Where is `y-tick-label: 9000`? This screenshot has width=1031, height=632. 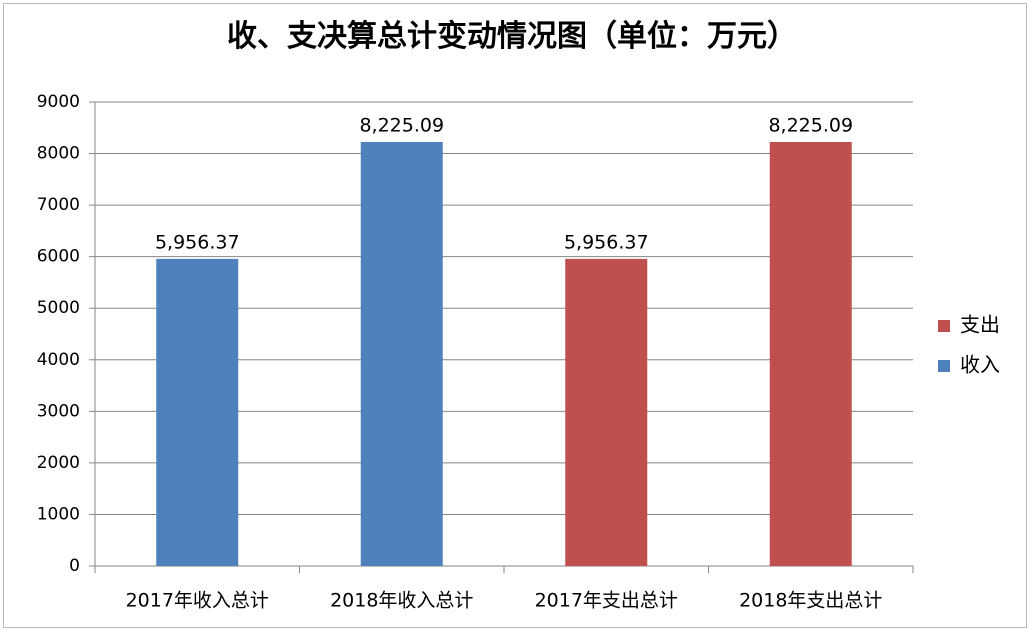
y-tick-label: 9000 is located at coordinates (58, 102).